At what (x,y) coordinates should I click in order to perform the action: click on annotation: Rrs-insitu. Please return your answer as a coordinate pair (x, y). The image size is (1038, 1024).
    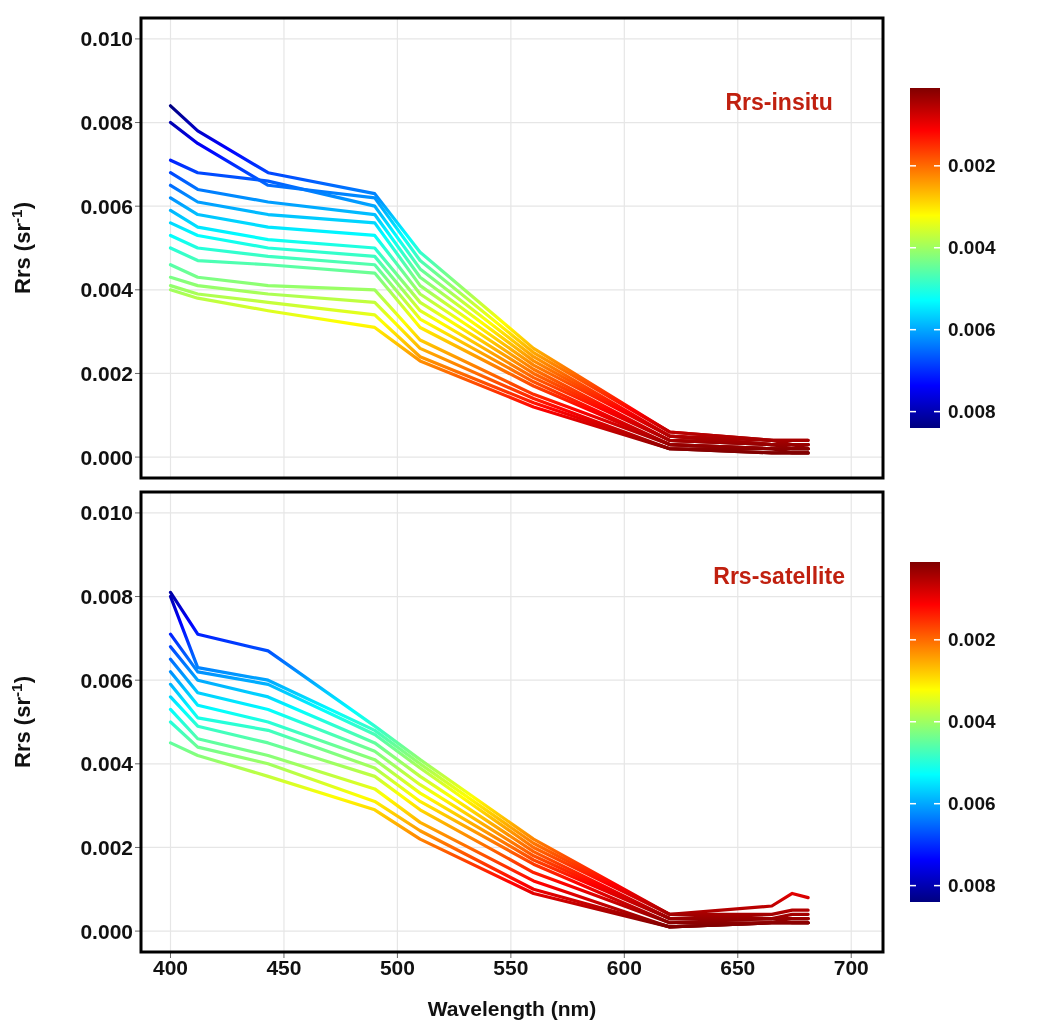
    Looking at the image, I should click on (779, 102).